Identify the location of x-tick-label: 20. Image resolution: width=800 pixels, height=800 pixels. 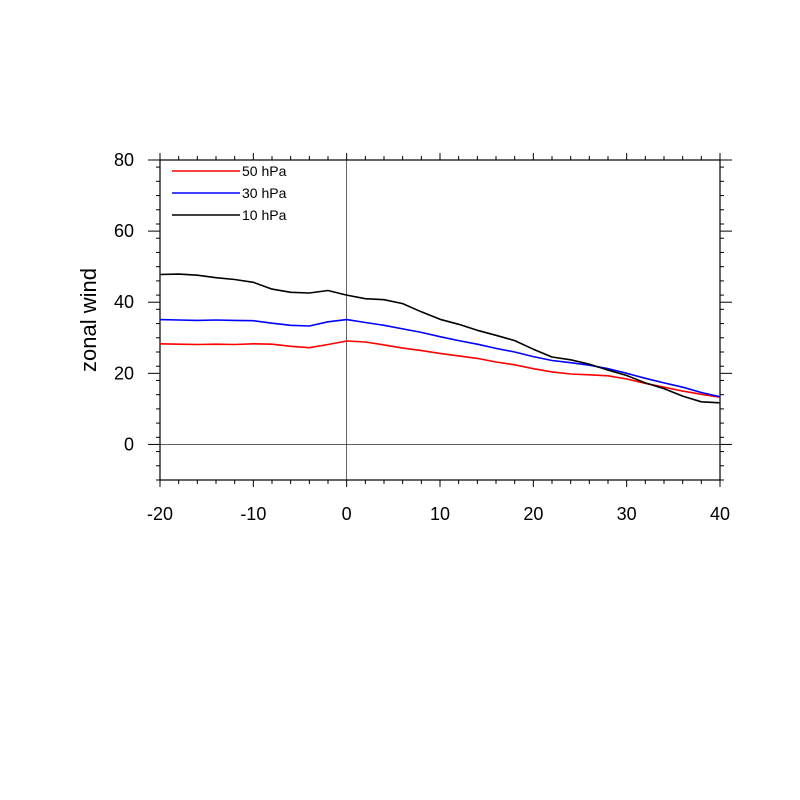
(533, 514).